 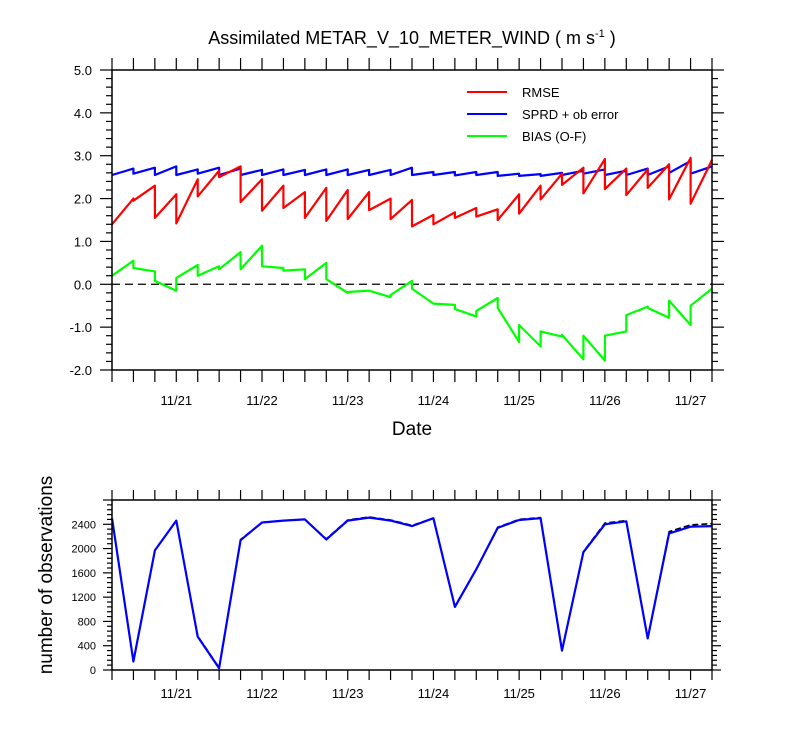 I want to click on y-tick-label: 4.0, so click(x=83, y=113).